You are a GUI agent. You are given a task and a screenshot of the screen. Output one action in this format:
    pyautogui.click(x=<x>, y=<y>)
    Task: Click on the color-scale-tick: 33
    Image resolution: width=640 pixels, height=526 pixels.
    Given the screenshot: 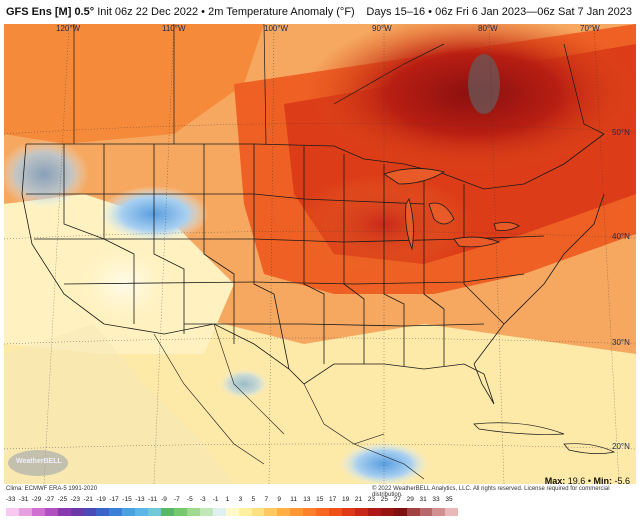 What is the action you would take?
    pyautogui.click(x=436, y=499)
    